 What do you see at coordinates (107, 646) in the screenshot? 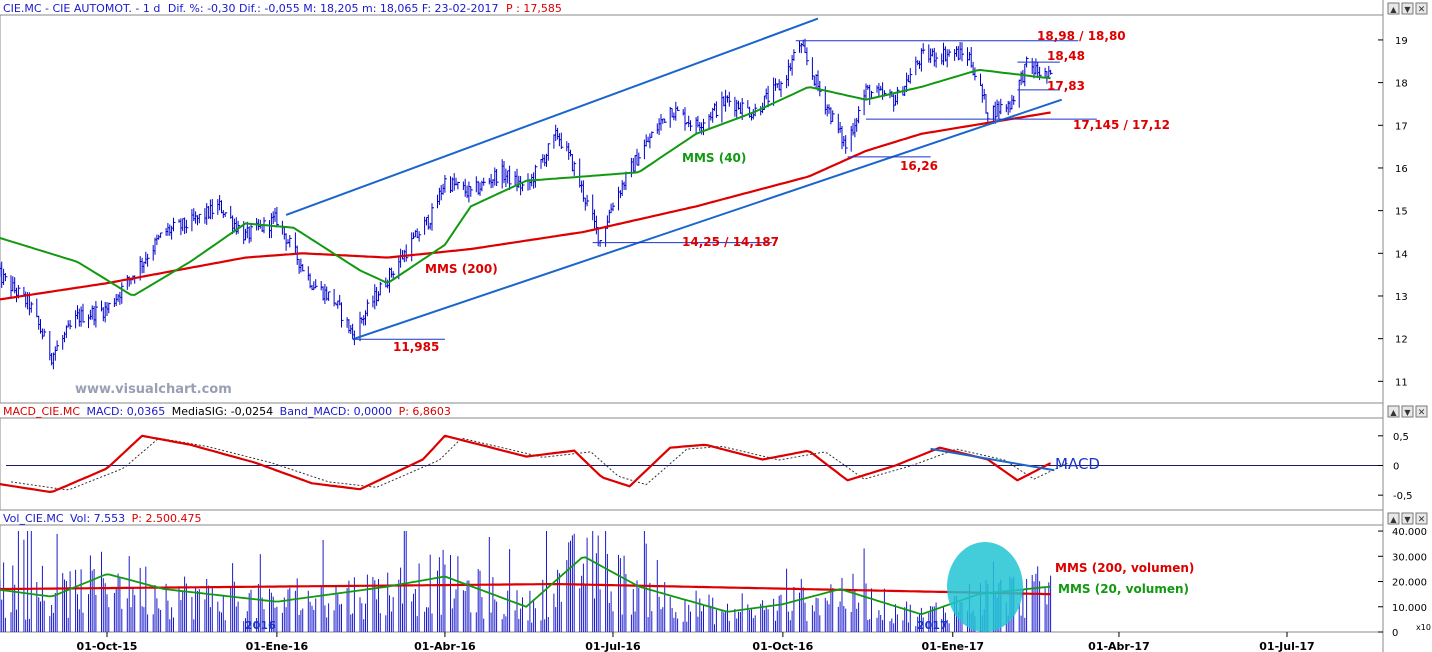
I see `x-tick-label: 01-Oct-15` at bounding box center [107, 646].